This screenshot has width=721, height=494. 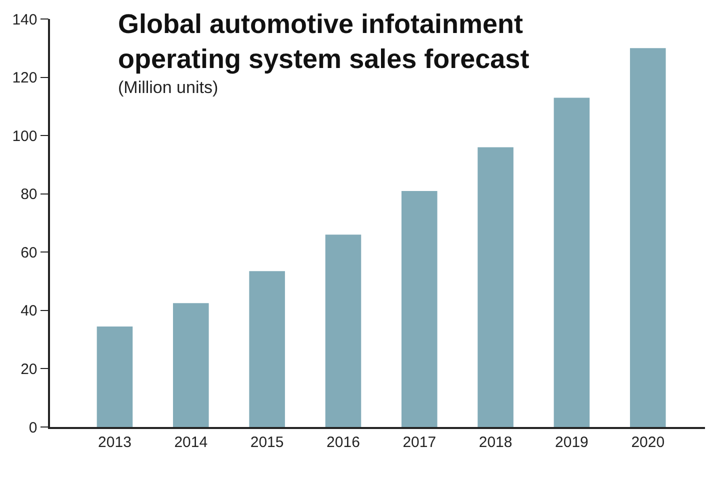 What do you see at coordinates (648, 442) in the screenshot?
I see `x-tick-label: 2020` at bounding box center [648, 442].